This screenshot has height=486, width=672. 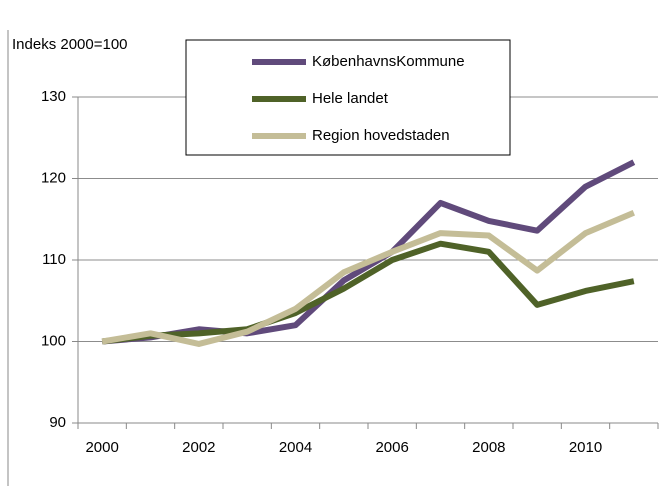 I want to click on y-tick-label: 100, so click(x=53, y=340).